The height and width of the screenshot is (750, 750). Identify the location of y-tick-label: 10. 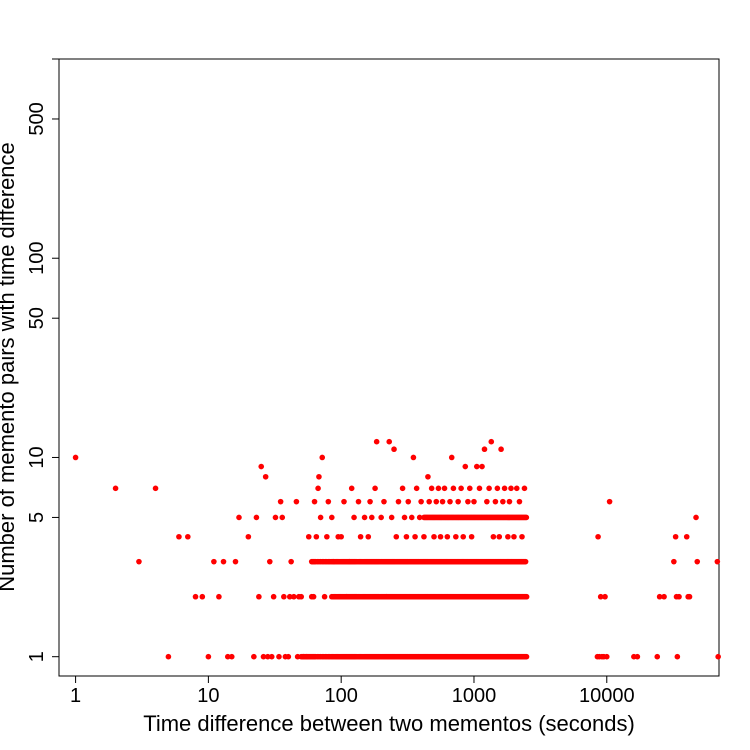
(37, 457).